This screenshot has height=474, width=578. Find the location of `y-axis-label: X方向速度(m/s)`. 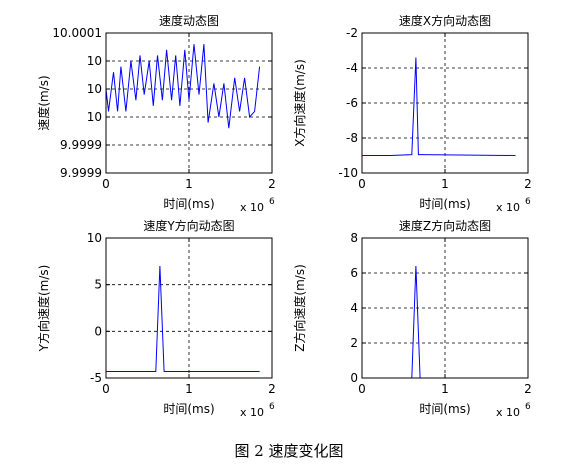

y-axis-label: X方向速度(m/s) is located at coordinates (299, 103).